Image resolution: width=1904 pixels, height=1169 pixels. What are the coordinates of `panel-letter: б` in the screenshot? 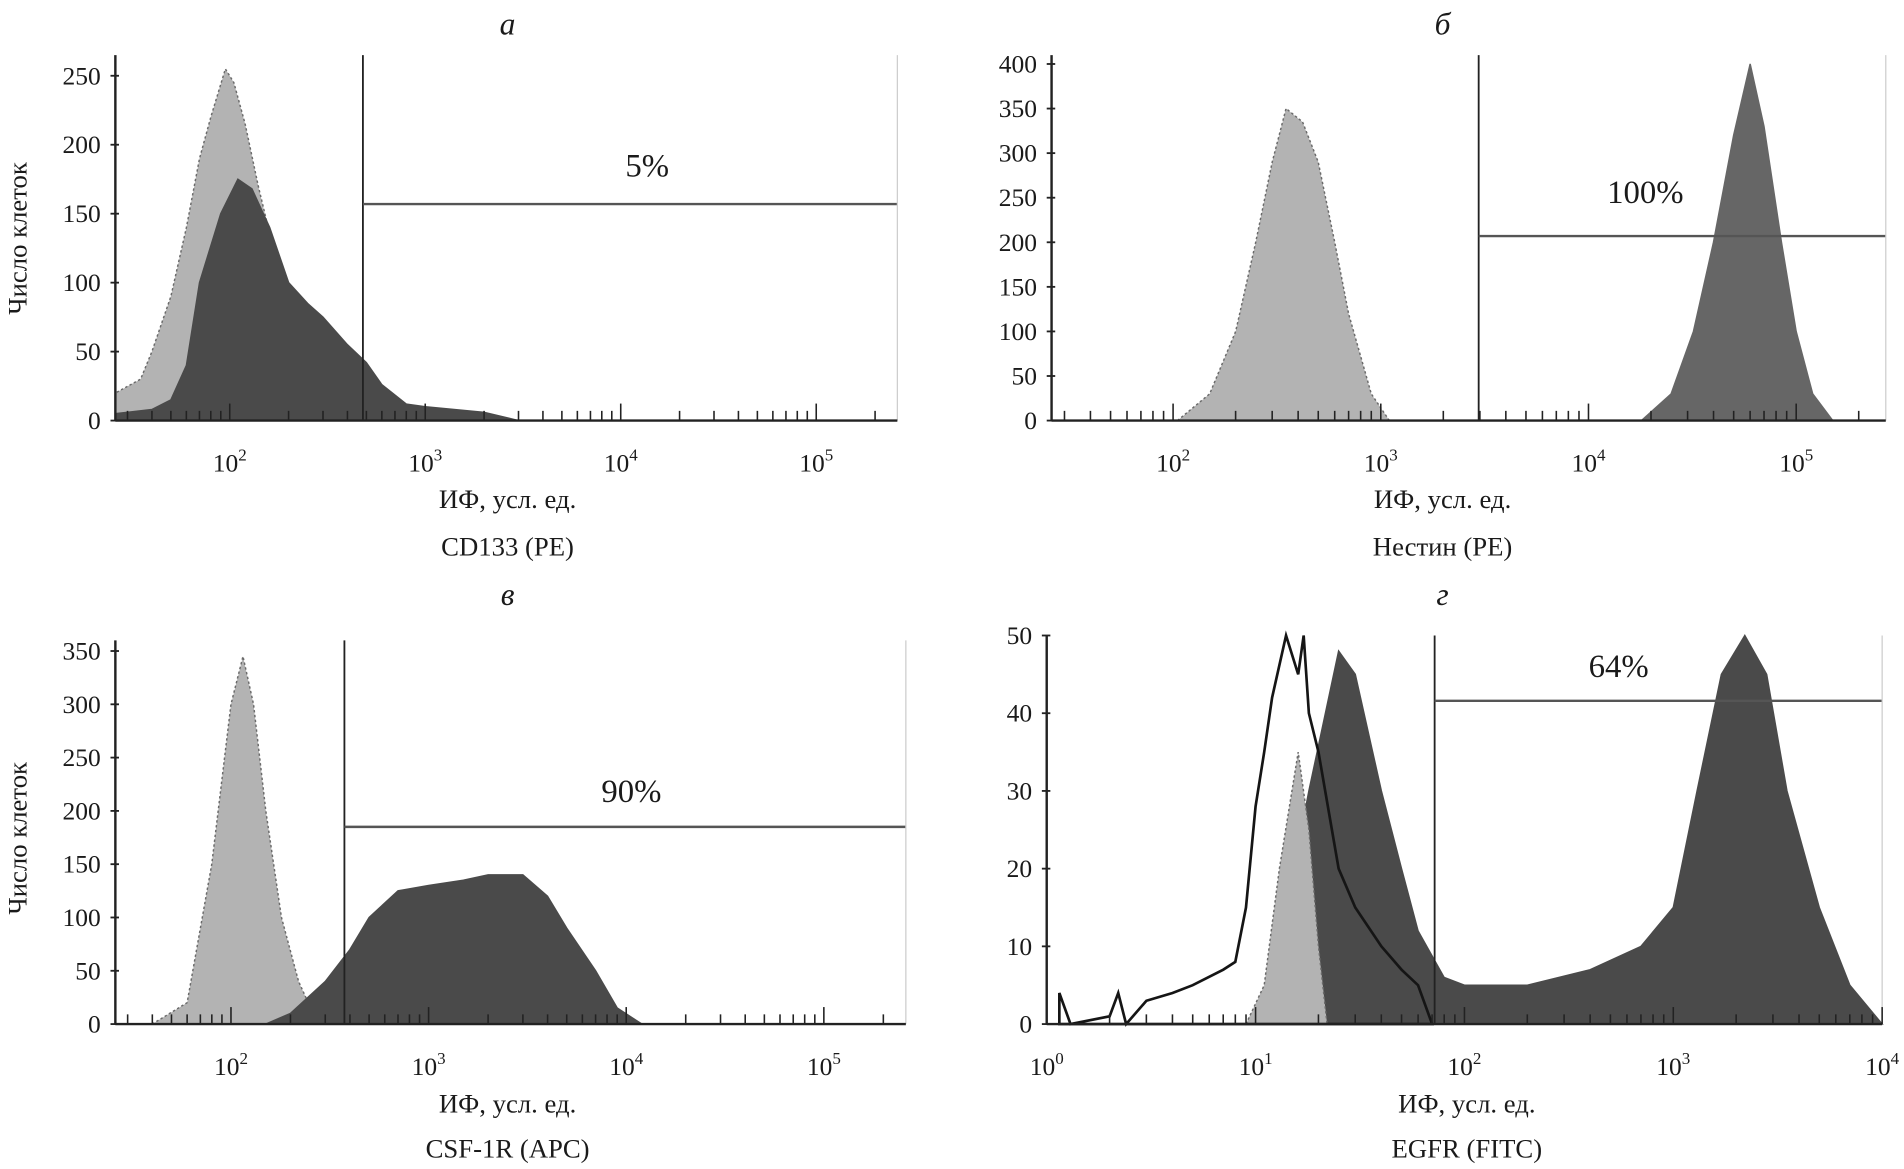 It's located at (1443, 23).